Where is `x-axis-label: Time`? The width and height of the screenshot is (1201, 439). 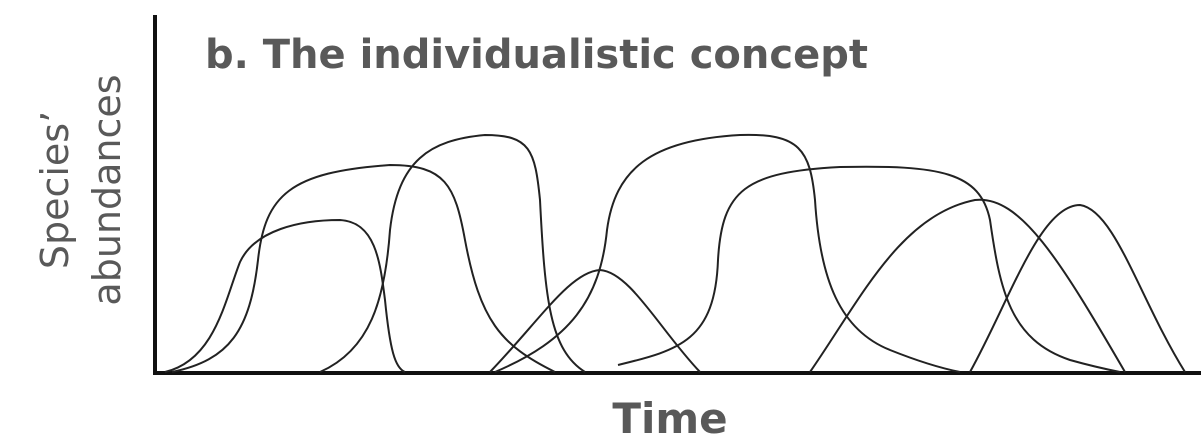 x-axis-label: Time is located at coordinates (669, 416).